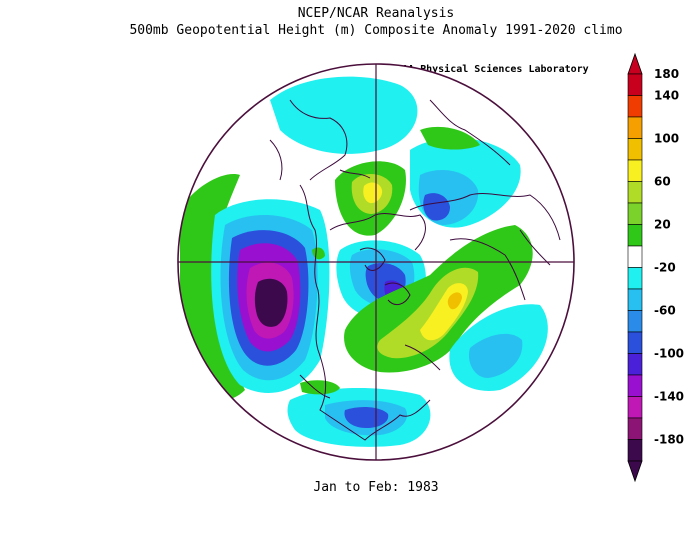  What do you see at coordinates (344, 115) in the screenshot?
I see `anomaly-cyan-north` at bounding box center [344, 115].